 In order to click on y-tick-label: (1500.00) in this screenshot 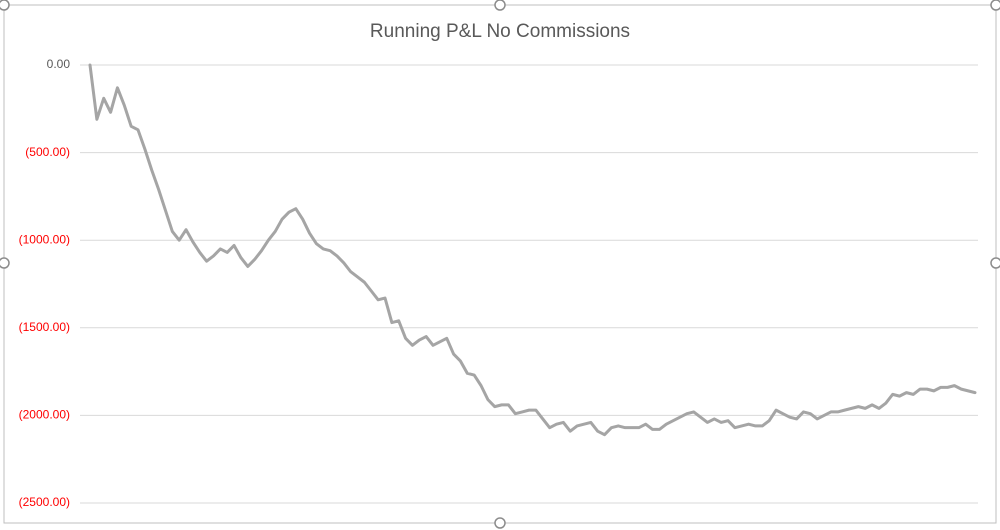, I will do `click(44, 327)`.